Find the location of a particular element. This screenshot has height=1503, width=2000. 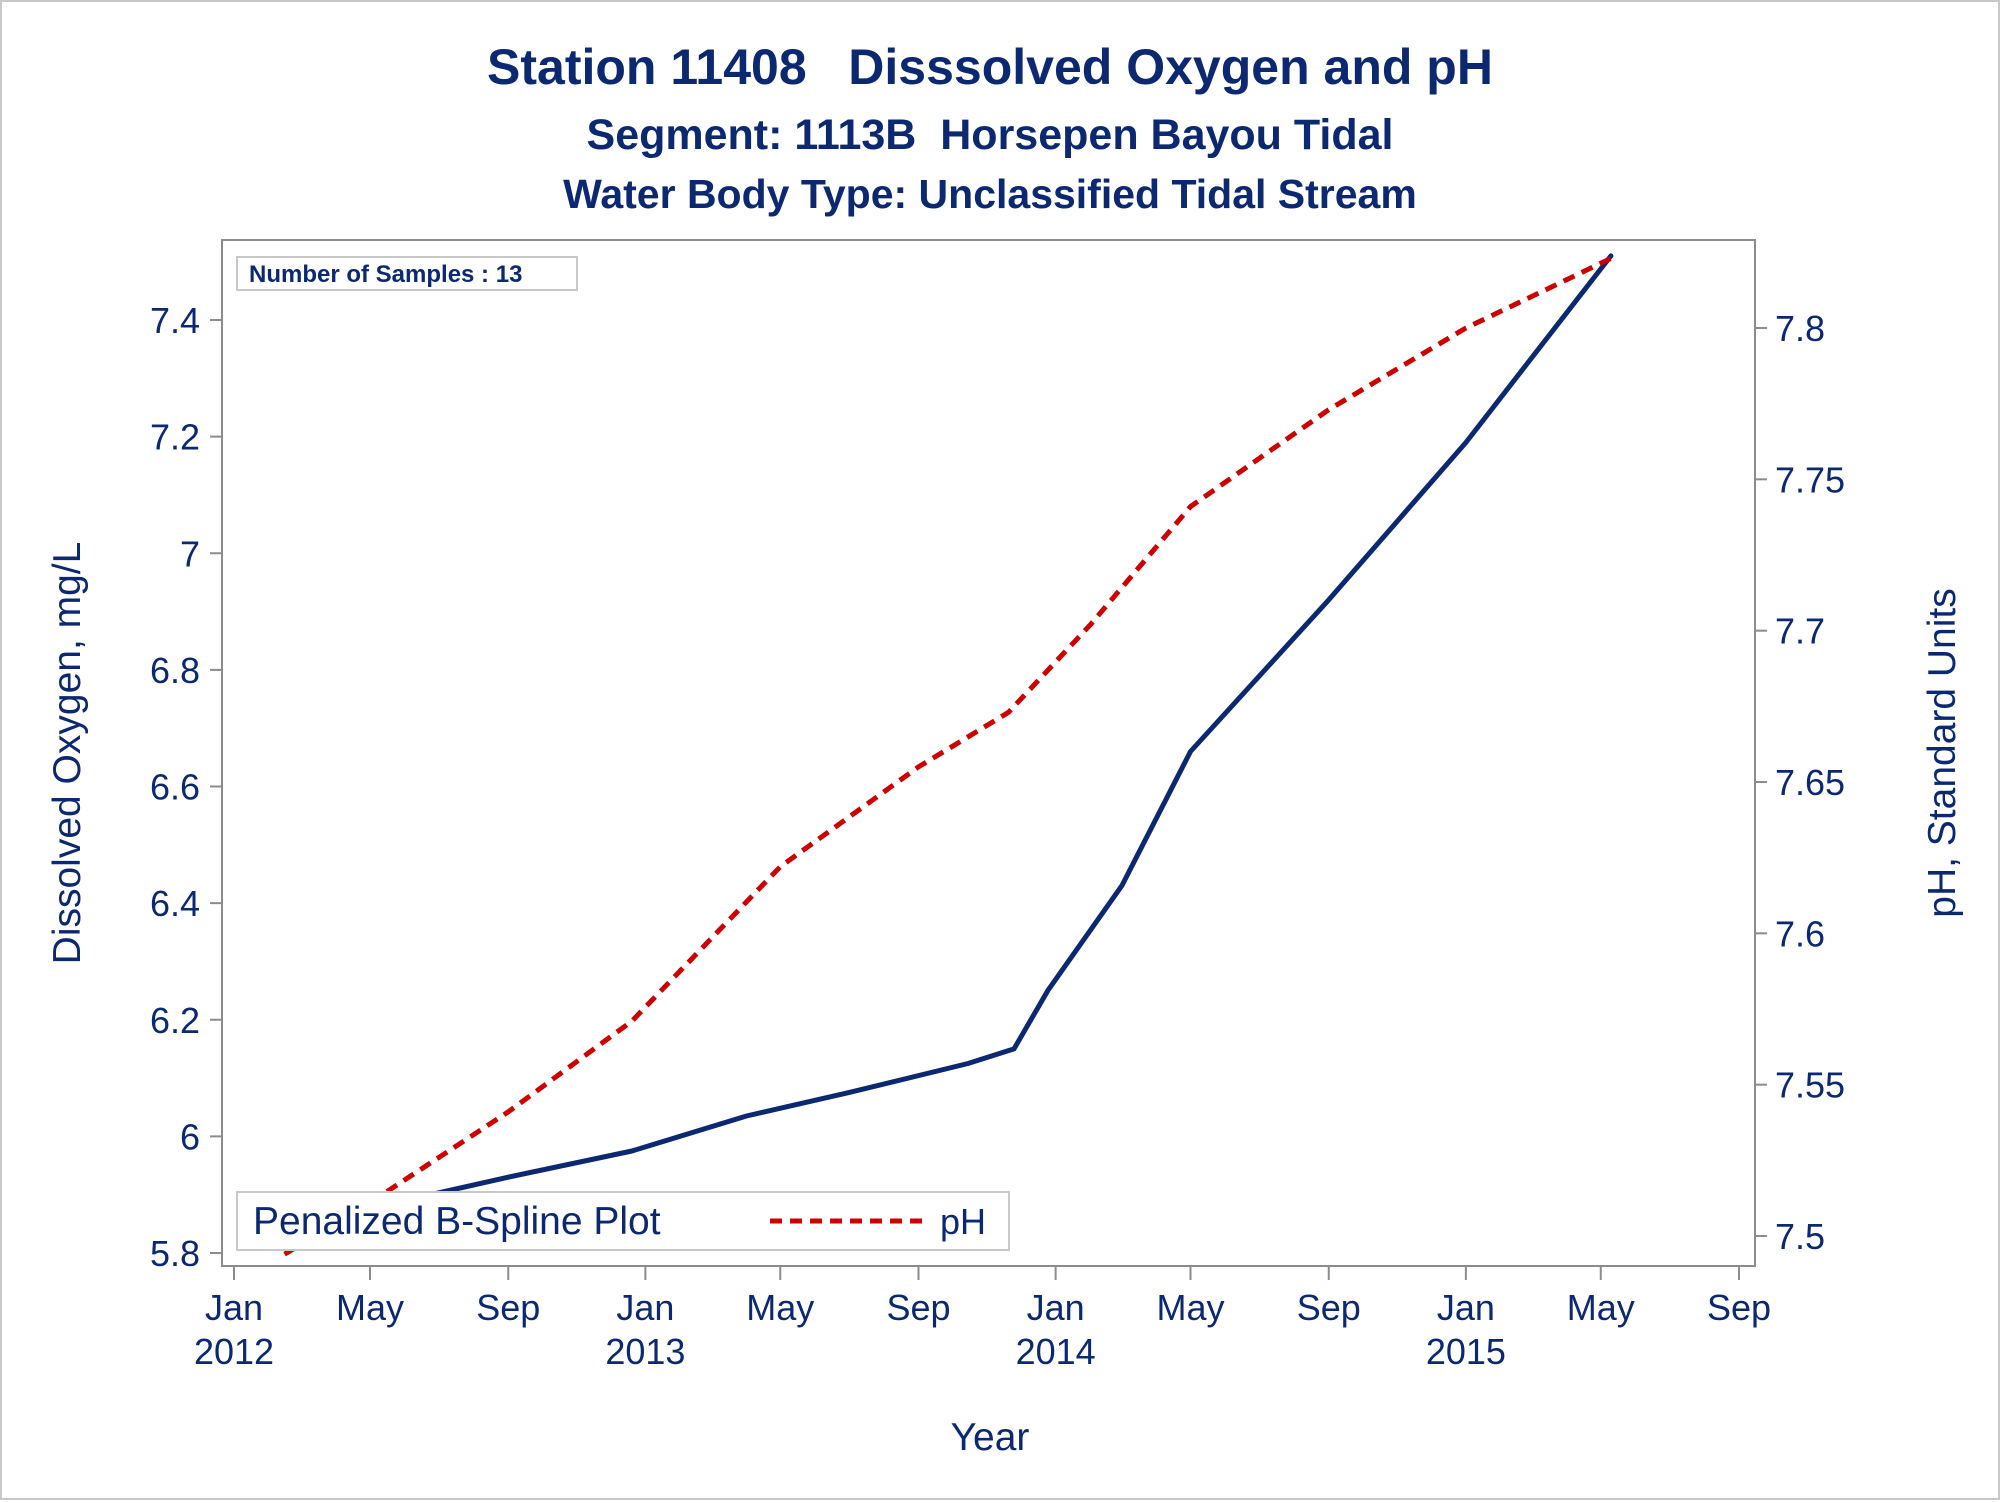

y-tick-label: 6 is located at coordinates (190, 1136).